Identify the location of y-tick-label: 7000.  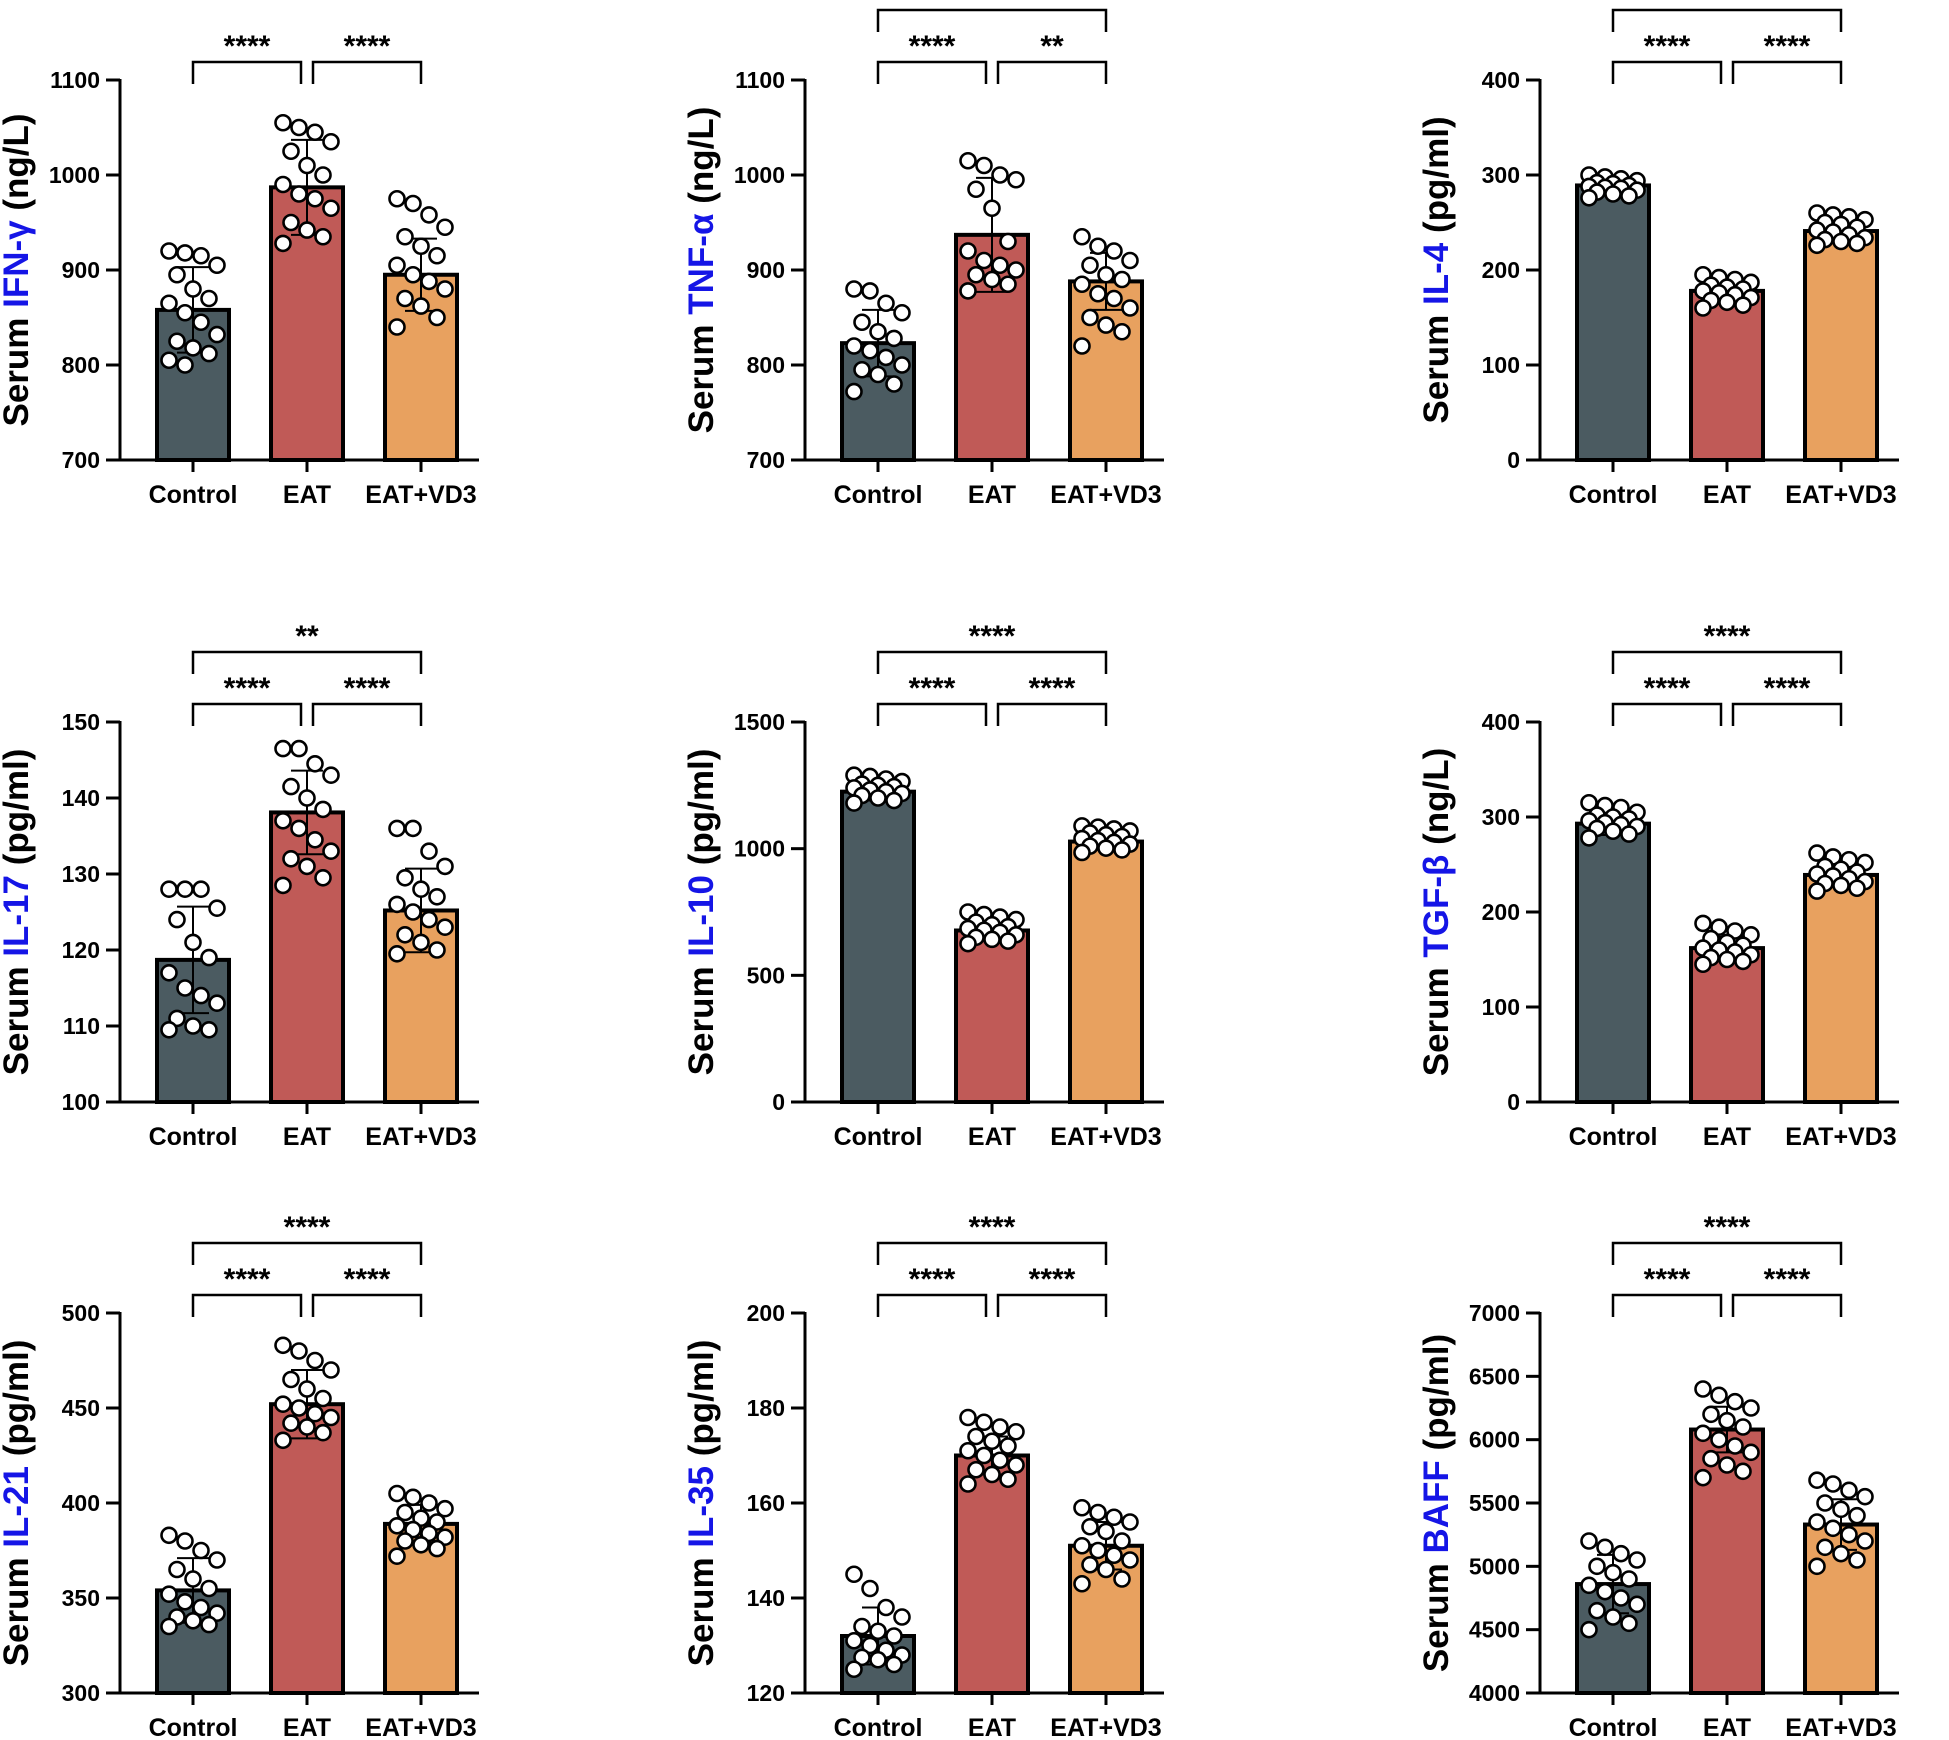
(1494, 1313).